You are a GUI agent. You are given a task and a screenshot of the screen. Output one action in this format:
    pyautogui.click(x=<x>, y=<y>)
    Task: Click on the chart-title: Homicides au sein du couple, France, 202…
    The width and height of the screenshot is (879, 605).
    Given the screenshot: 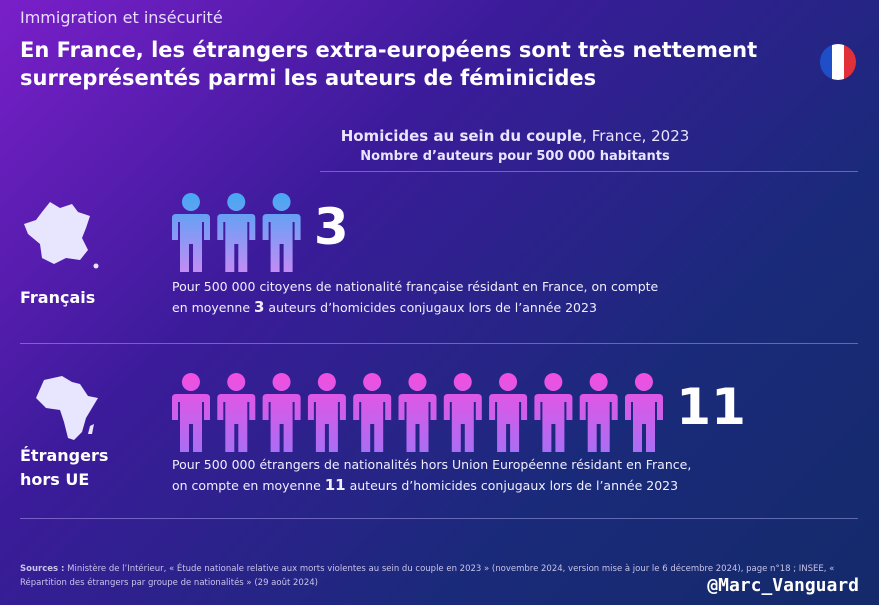 What is the action you would take?
    pyautogui.click(x=515, y=136)
    